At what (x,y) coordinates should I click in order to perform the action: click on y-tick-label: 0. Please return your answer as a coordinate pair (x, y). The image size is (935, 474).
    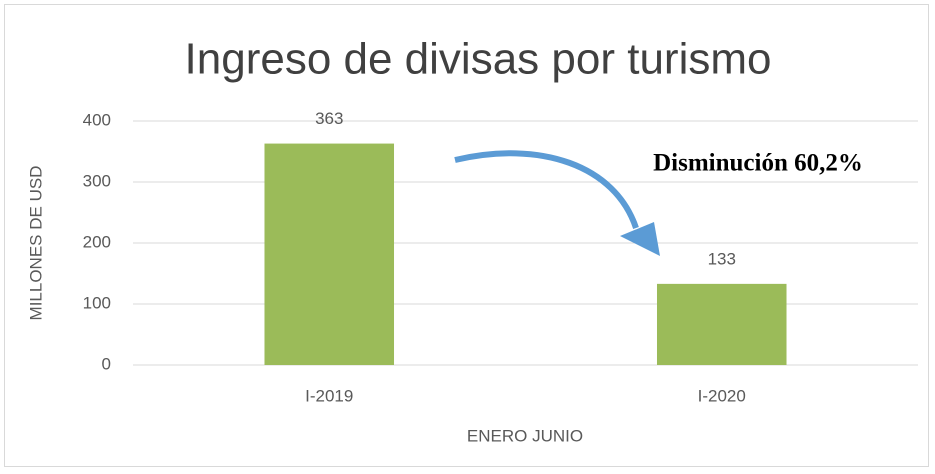
    Looking at the image, I should click on (106, 363).